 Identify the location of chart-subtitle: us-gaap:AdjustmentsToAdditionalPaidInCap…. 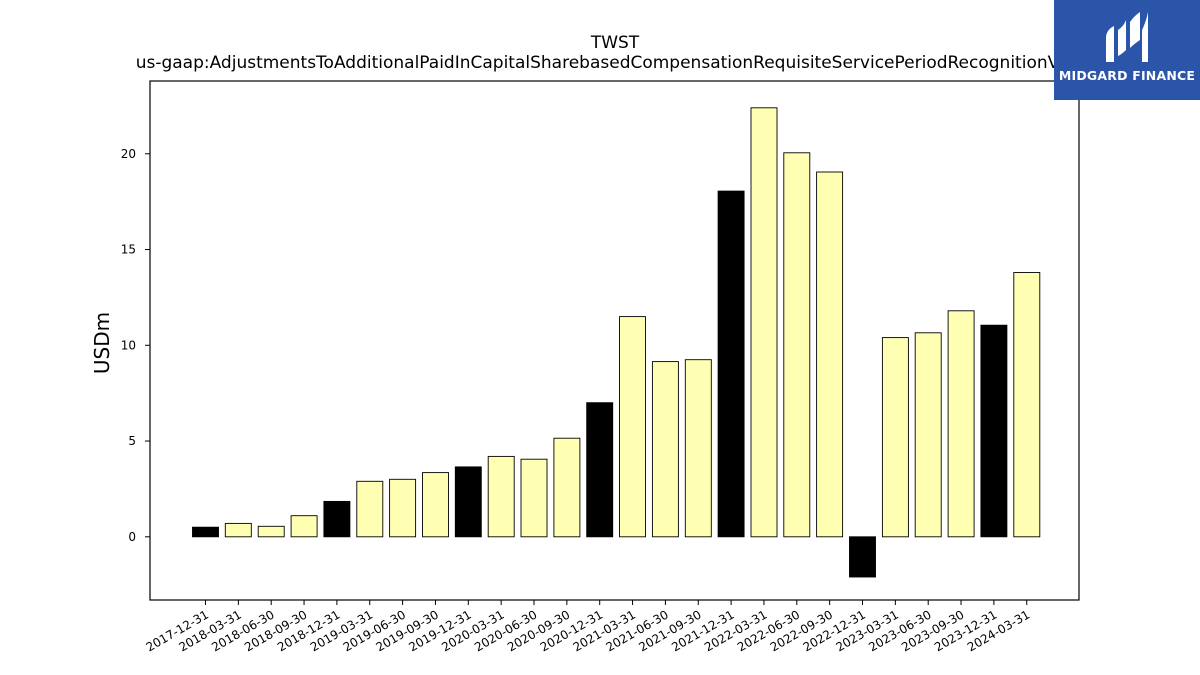
(615, 63).